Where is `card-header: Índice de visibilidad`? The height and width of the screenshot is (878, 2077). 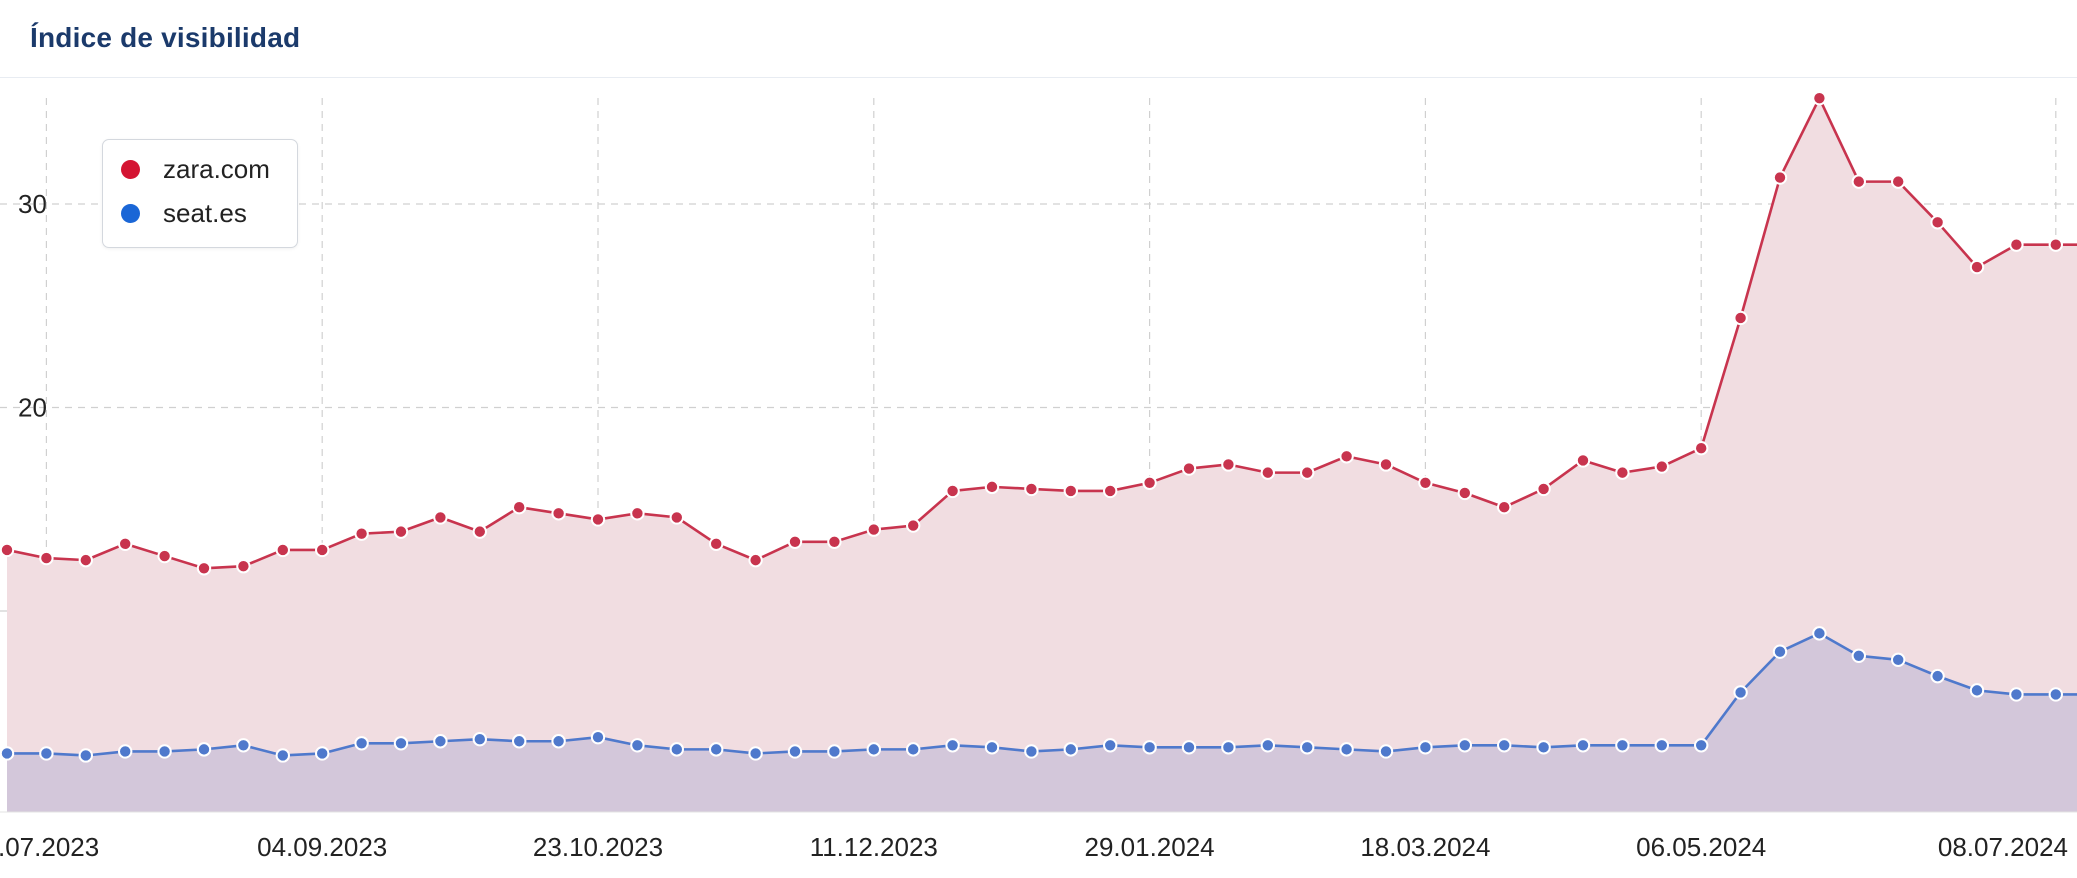
card-header: Índice de visibilidad is located at coordinates (1038, 39).